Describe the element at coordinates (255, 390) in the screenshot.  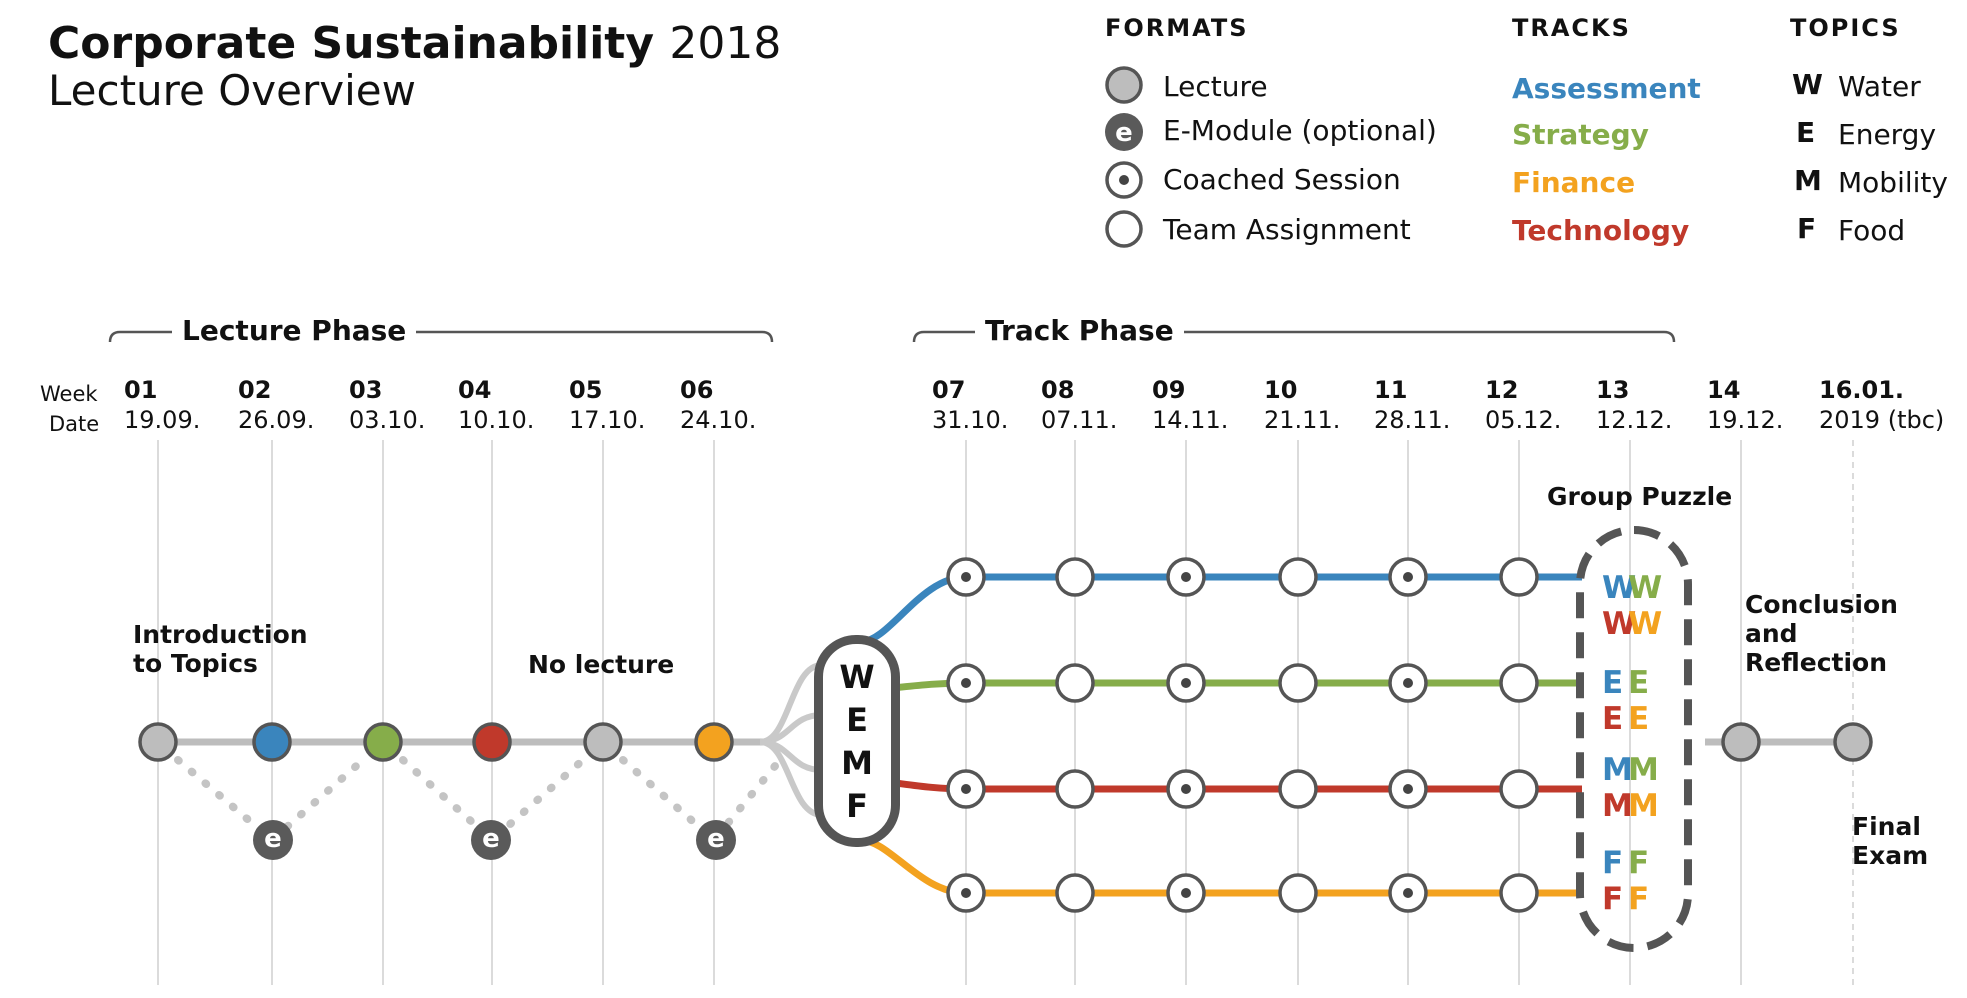
I see `week-number: 02` at that location.